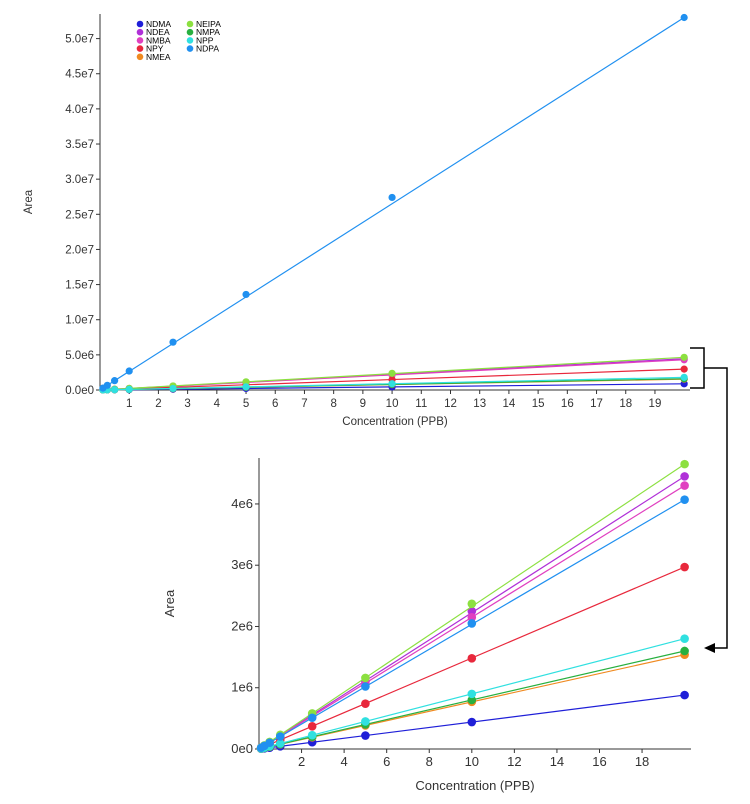  I want to click on legend-label: NEIPA, so click(208, 24).